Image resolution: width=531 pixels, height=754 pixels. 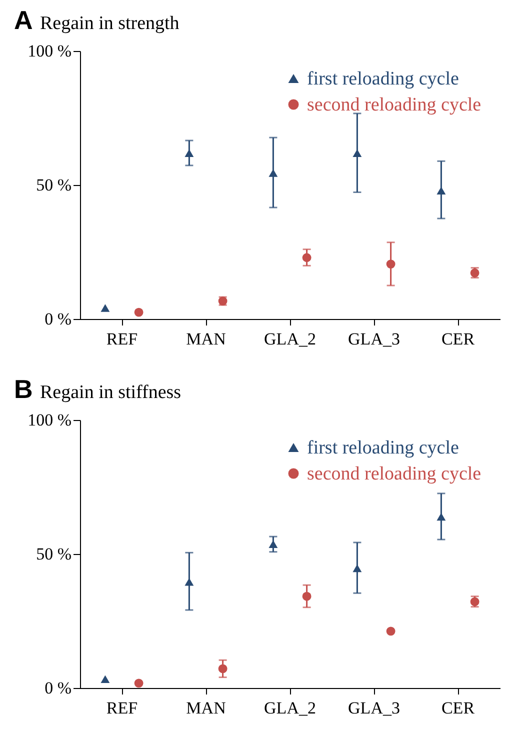 I want to click on chart-title: Regain in stiffness, so click(x=111, y=392).